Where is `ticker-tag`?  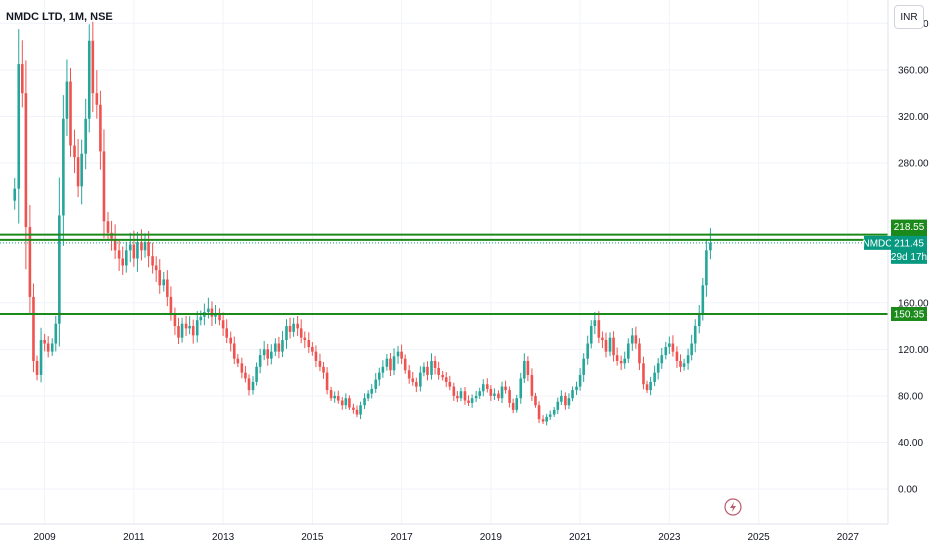 ticker-tag is located at coordinates (877, 242).